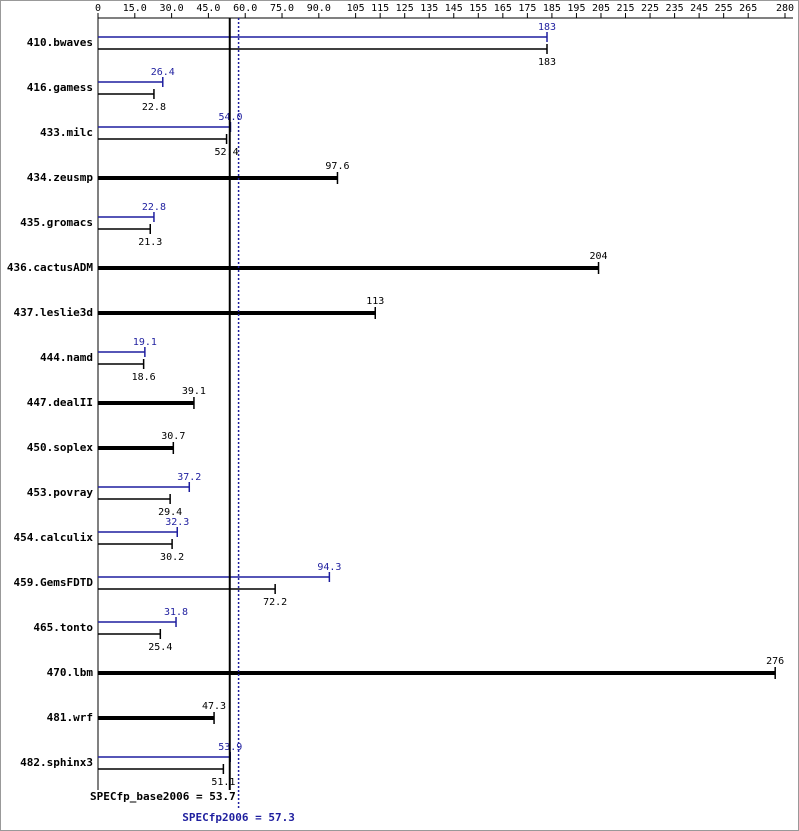 The image size is (799, 831). Describe the element at coordinates (70, 672) in the screenshot. I see `category-label: 470.lbm` at that location.